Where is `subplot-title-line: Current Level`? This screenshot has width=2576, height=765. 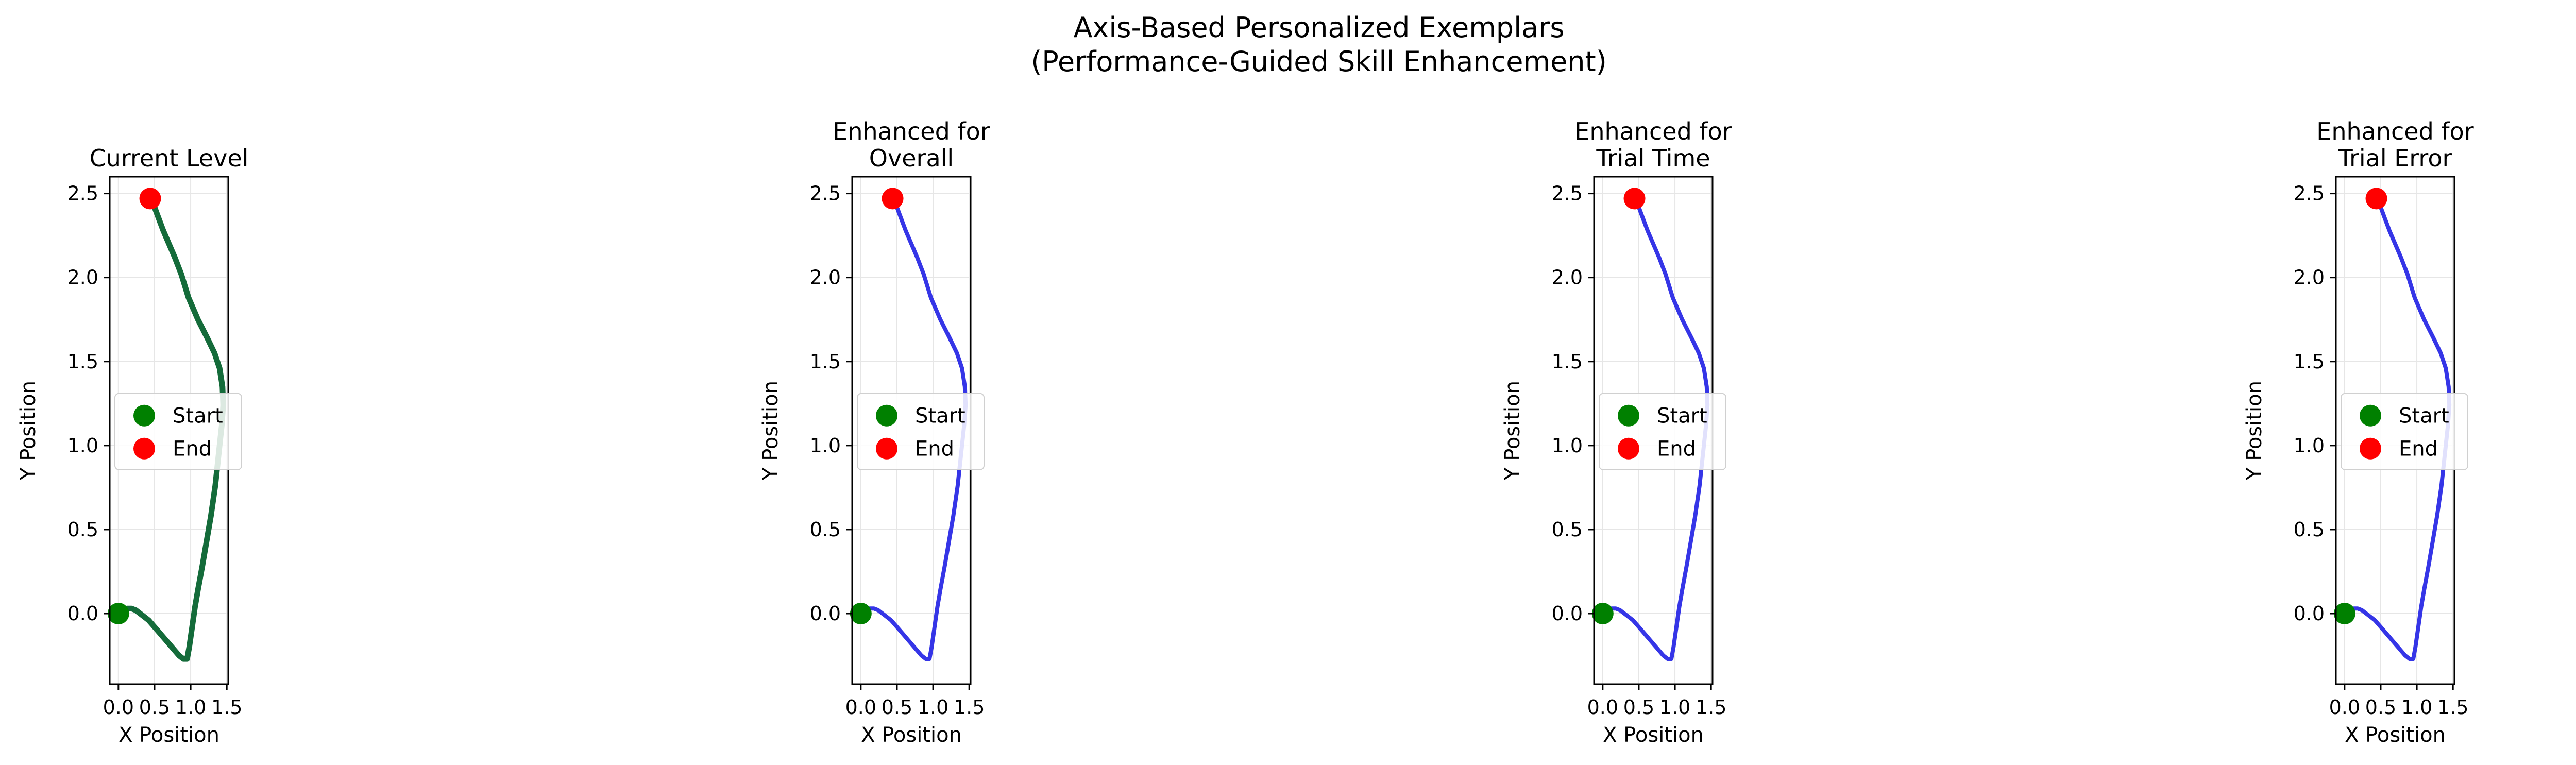
subplot-title-line: Current Level is located at coordinates (169, 158).